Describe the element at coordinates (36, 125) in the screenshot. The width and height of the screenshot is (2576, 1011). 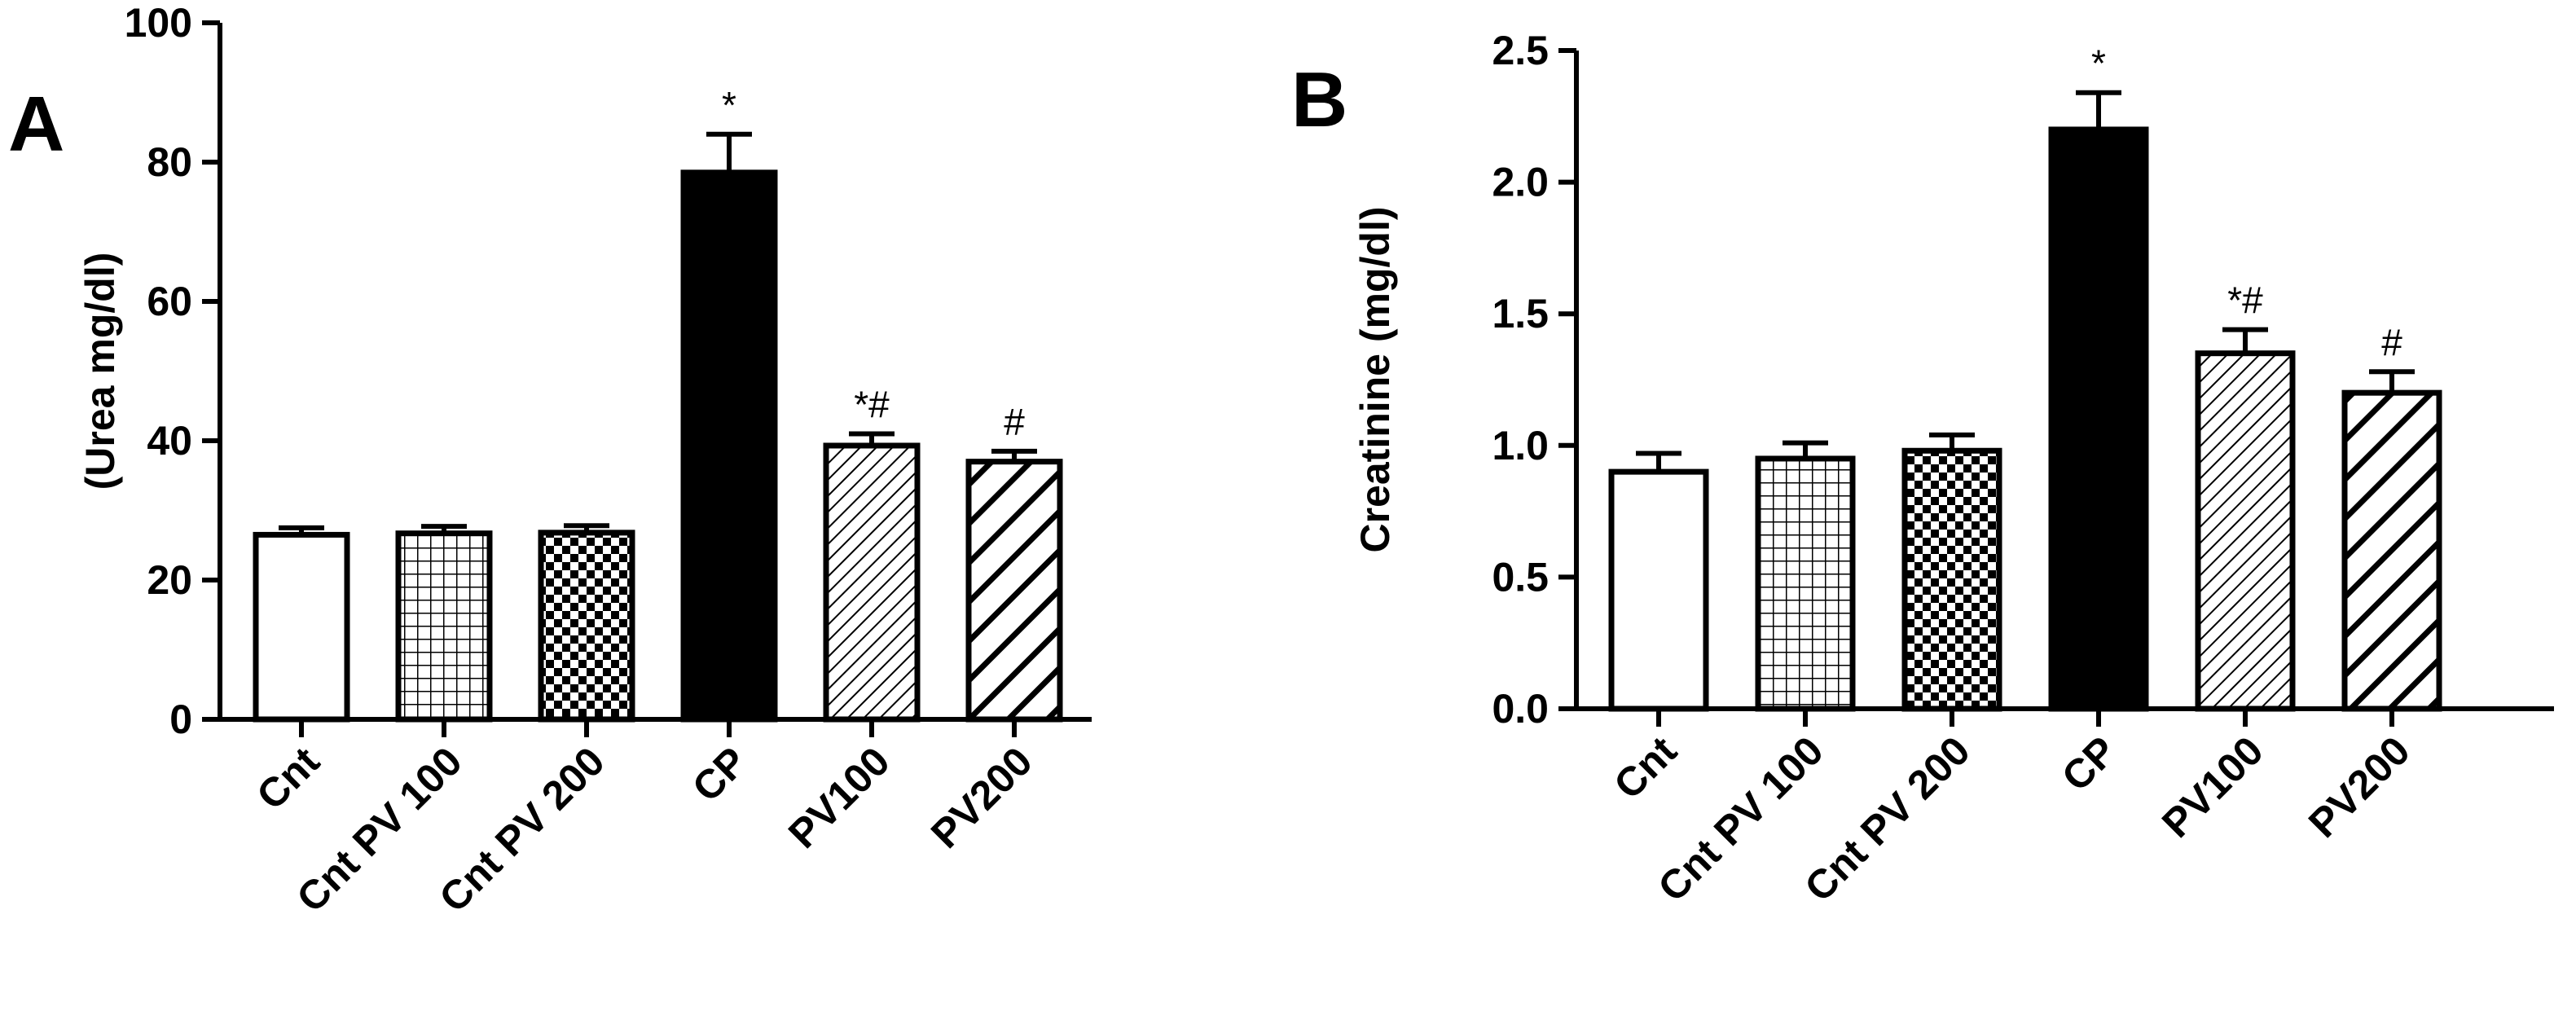
I see `panel-letter-a: A` at that location.